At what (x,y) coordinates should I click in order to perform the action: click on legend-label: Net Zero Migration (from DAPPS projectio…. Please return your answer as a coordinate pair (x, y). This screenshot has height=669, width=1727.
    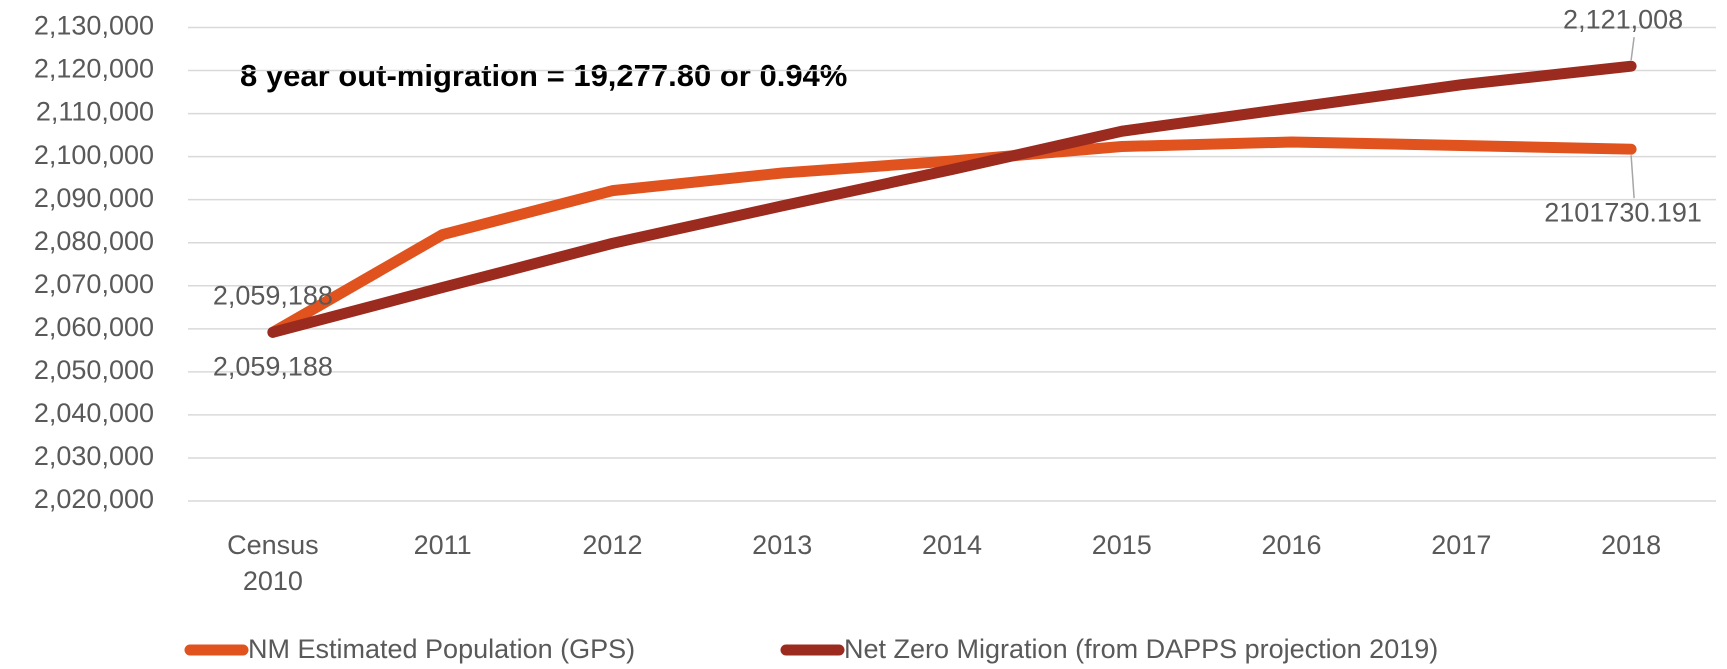
    Looking at the image, I should click on (1141, 649).